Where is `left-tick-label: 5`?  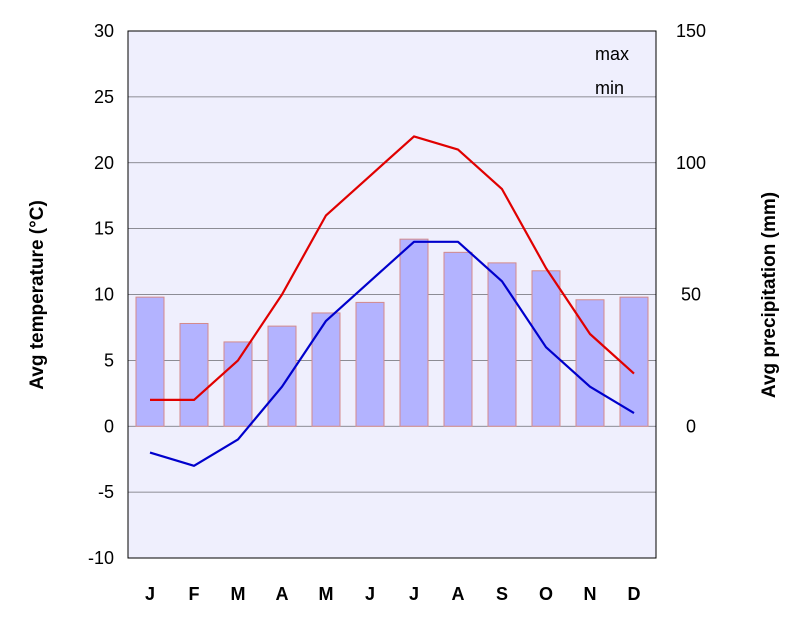
left-tick-label: 5 is located at coordinates (109, 360).